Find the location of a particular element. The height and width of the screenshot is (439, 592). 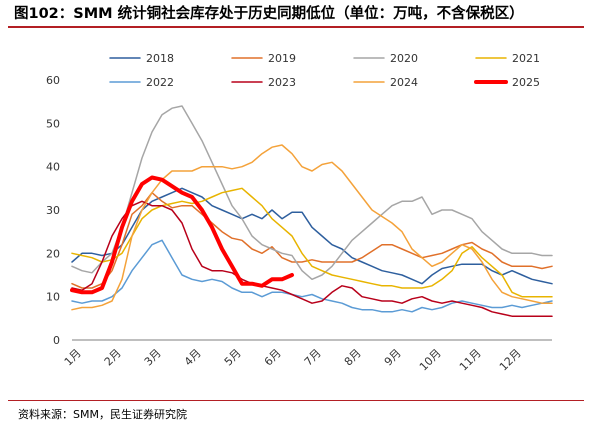

legend-label-2018: 2018 is located at coordinates (160, 58).